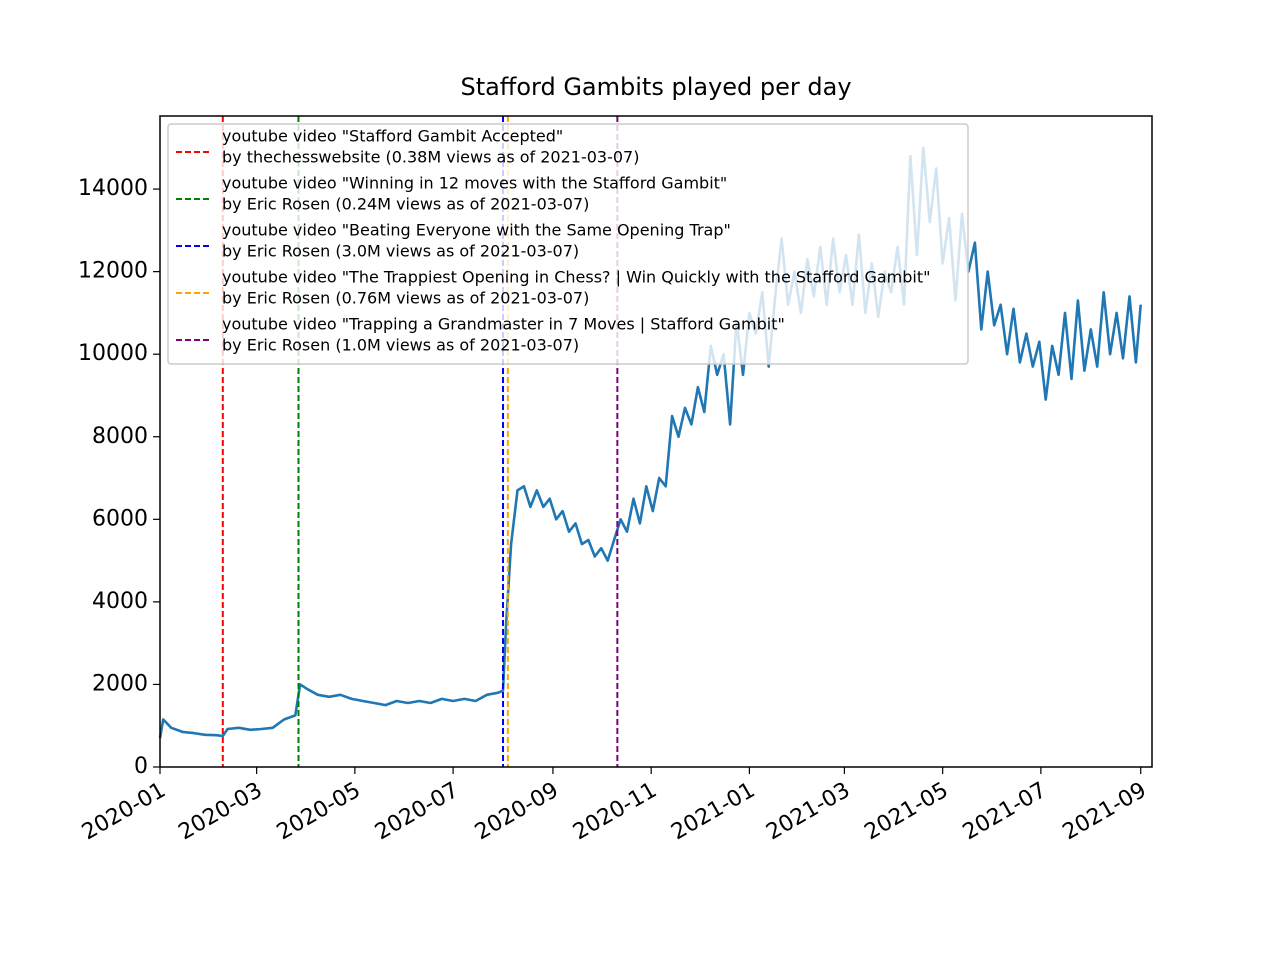 The image size is (1280, 964). What do you see at coordinates (655, 87) in the screenshot?
I see `chart-title: Stafford Gambits played per day` at bounding box center [655, 87].